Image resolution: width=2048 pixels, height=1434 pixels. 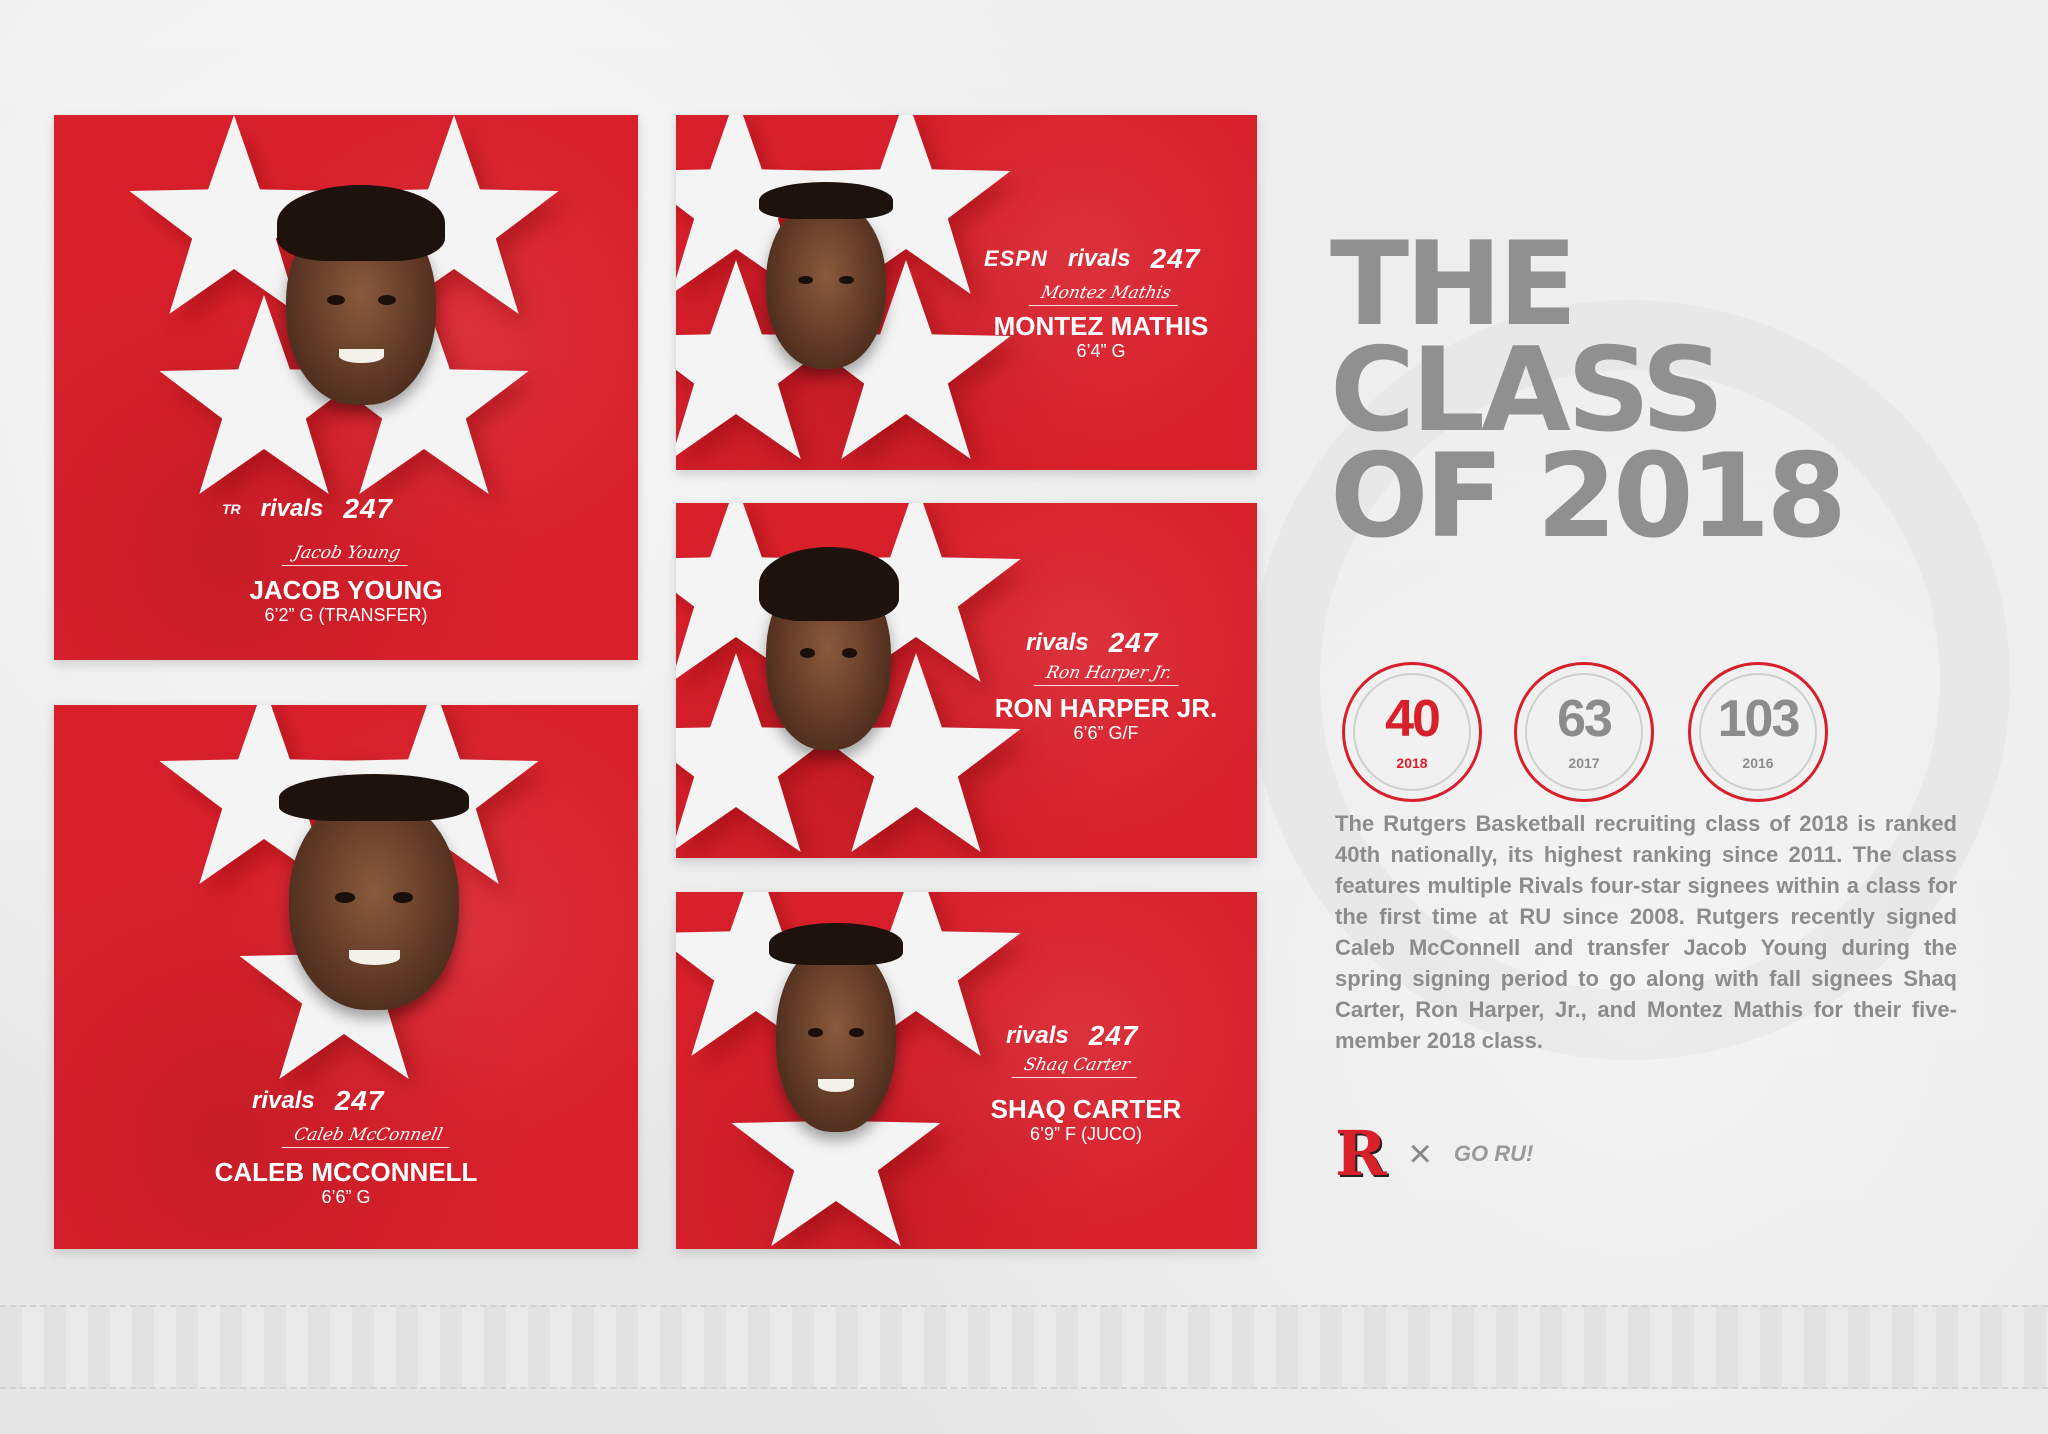 What do you see at coordinates (1106, 708) in the screenshot?
I see `player-name: RON HARPER JR.` at bounding box center [1106, 708].